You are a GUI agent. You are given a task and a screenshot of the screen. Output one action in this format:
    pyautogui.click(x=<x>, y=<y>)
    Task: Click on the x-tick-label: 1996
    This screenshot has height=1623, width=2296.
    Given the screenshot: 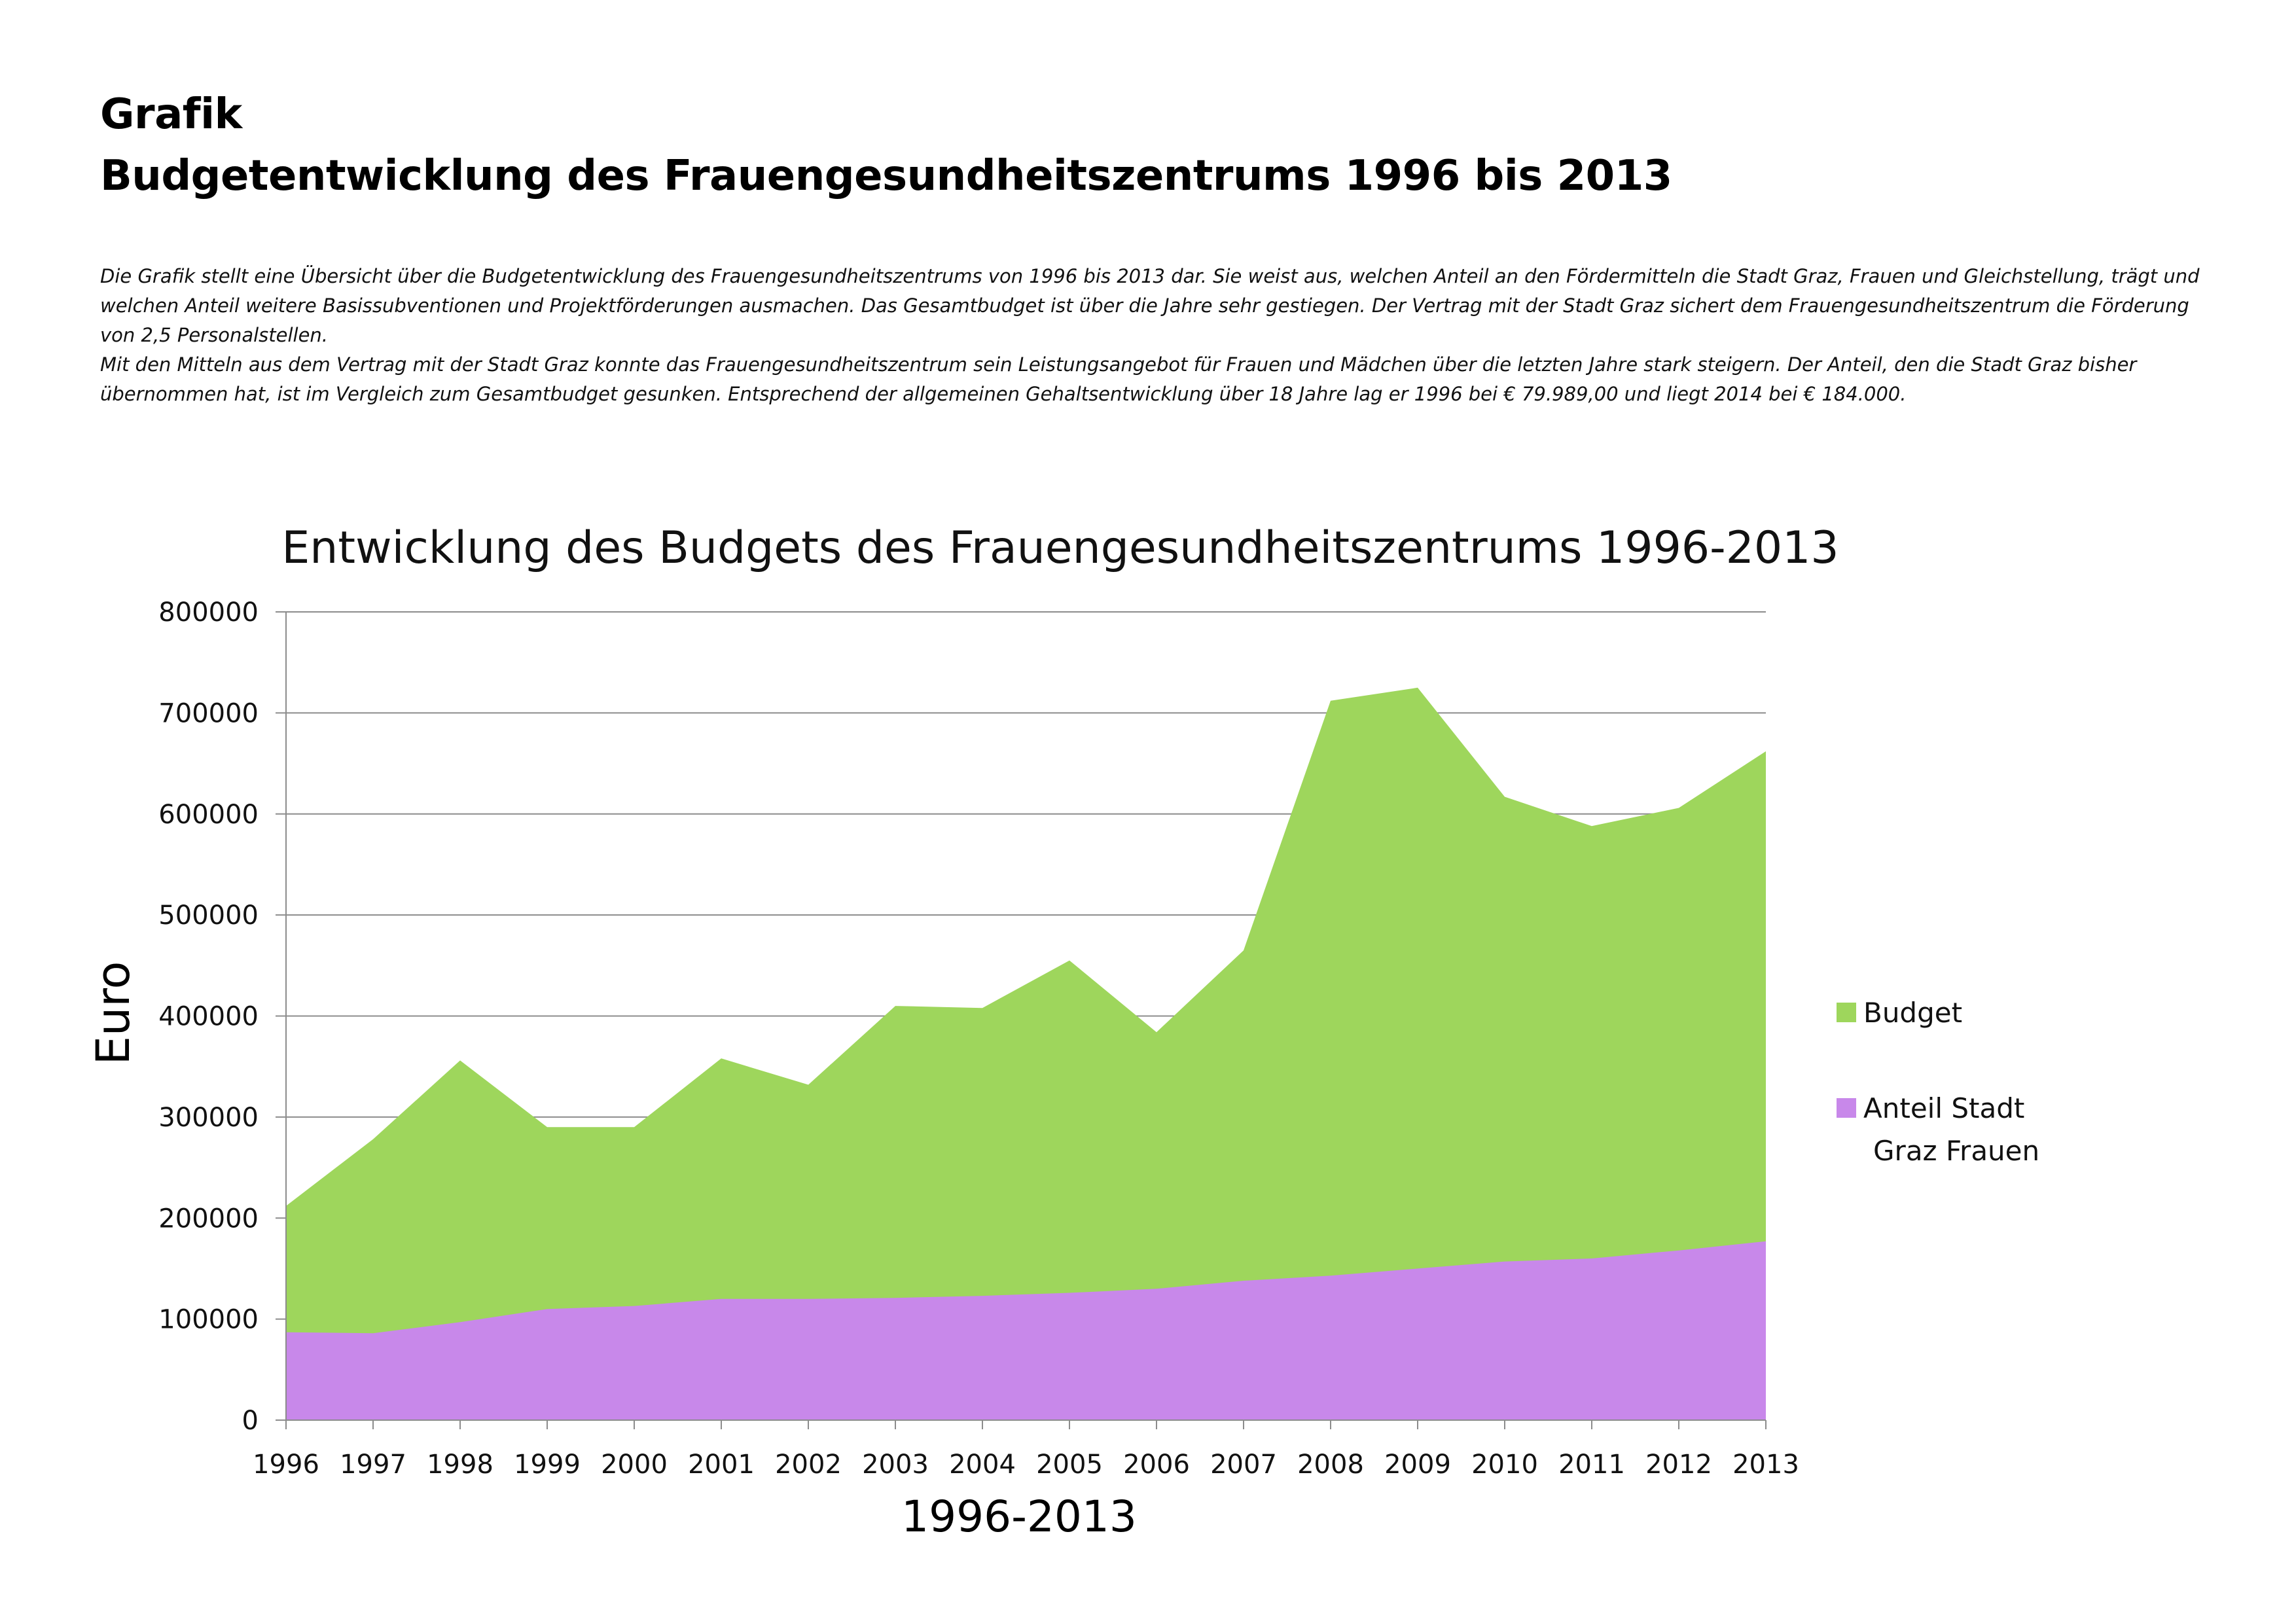 What is the action you would take?
    pyautogui.click(x=286, y=1465)
    